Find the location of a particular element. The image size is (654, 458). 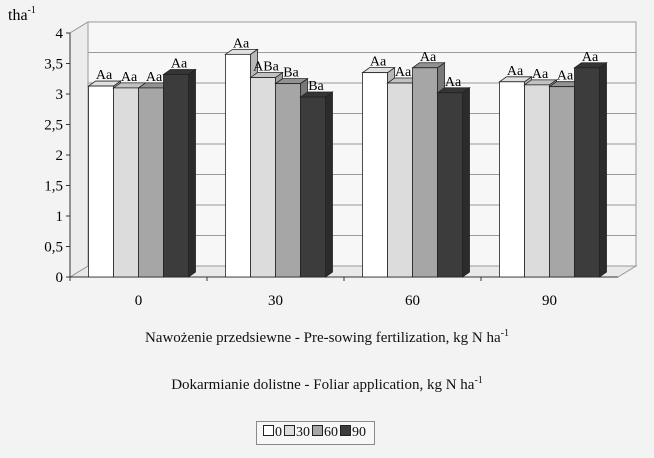

legend-item: 30 is located at coordinates (297, 433).